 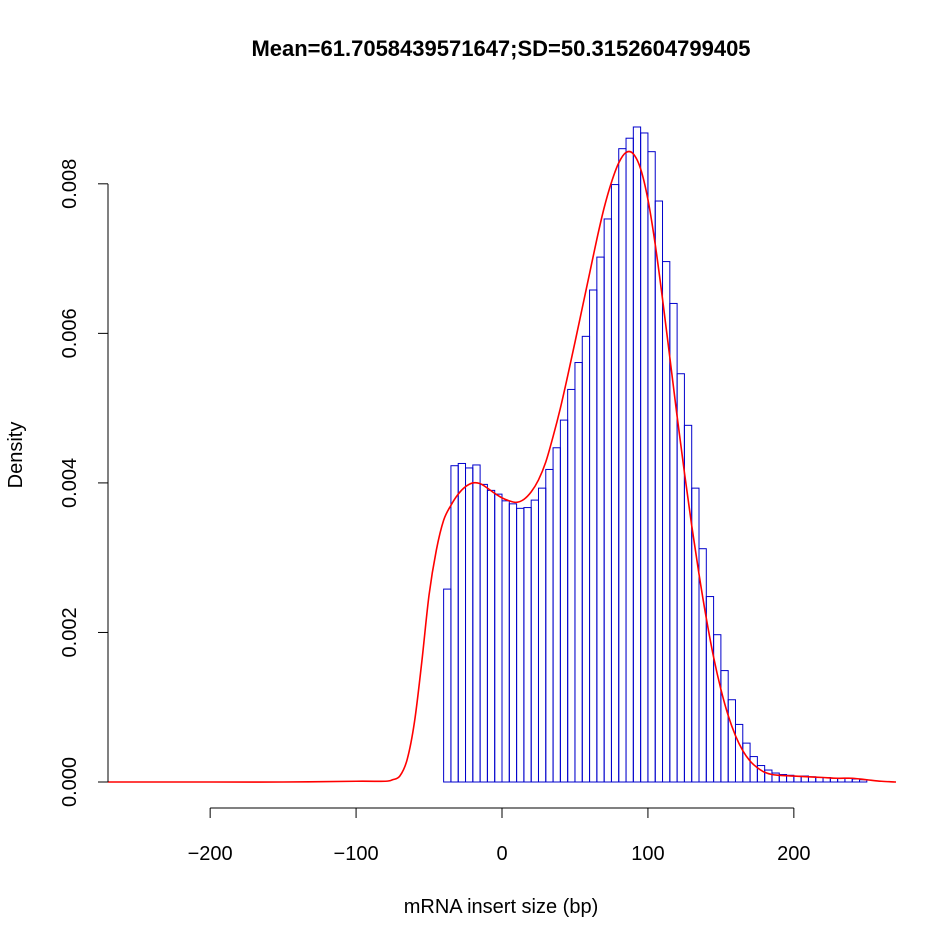 I want to click on x-tick-label: −100, so click(x=356, y=854).